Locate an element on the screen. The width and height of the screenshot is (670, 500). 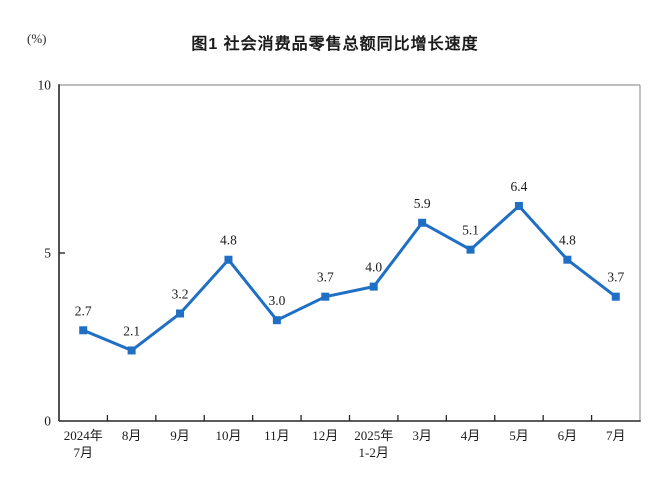
x-axis-label: 10月 is located at coordinates (228, 435).